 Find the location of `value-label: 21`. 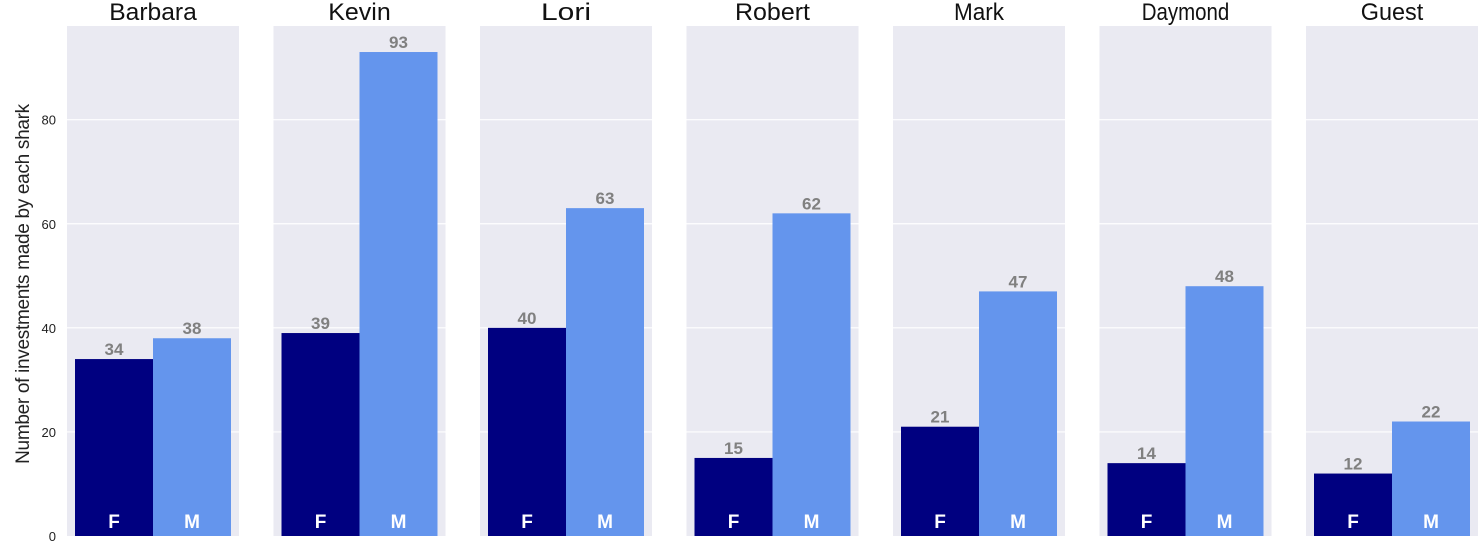

value-label: 21 is located at coordinates (940, 417).